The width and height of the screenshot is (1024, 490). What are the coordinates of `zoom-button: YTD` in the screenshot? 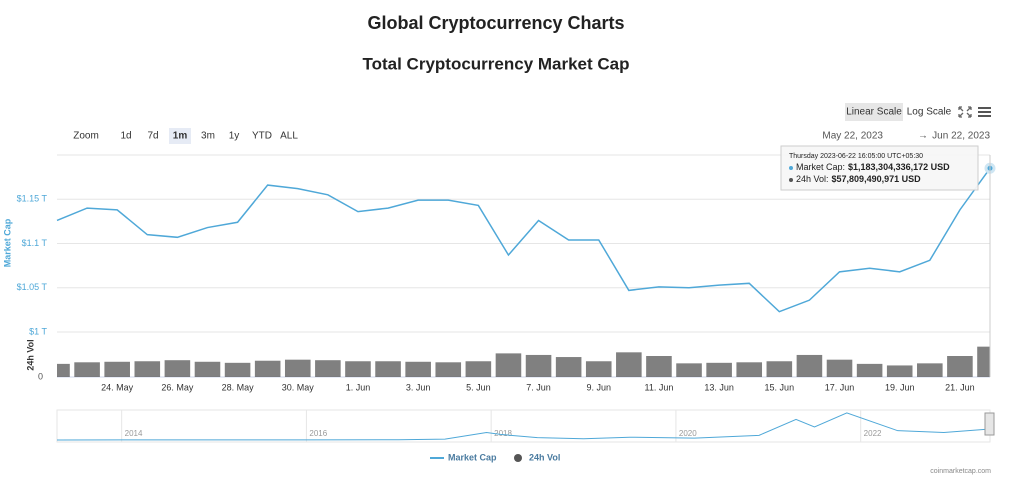 It's located at (262, 136).